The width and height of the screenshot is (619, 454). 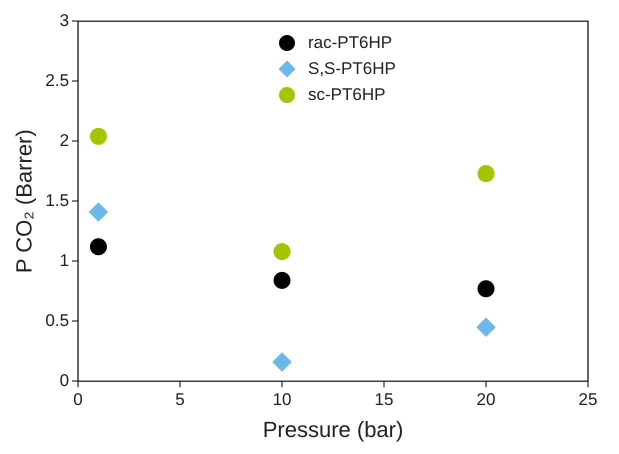 I want to click on x-tick-label: 25, so click(x=588, y=400).